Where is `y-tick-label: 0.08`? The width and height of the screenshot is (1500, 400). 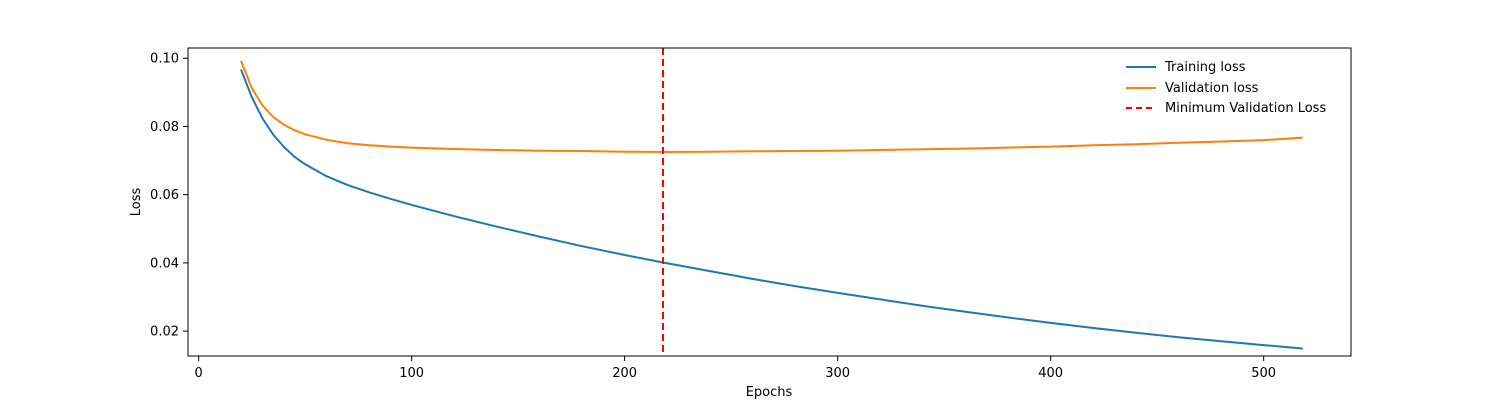
y-tick-label: 0.08 is located at coordinates (164, 127).